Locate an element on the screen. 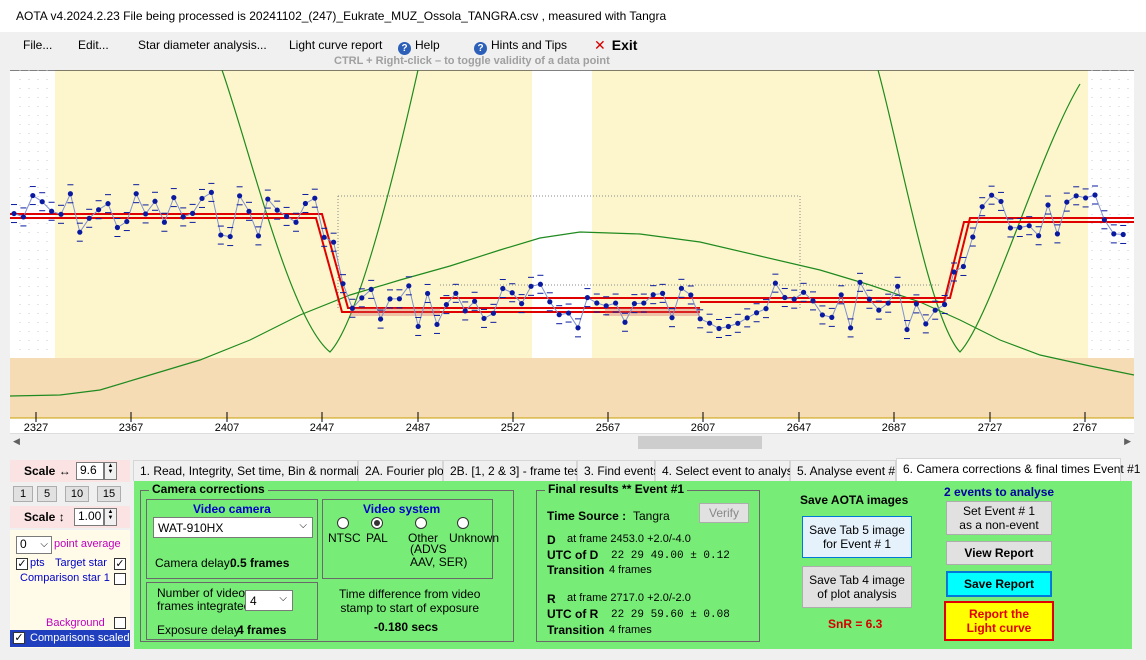 Image resolution: width=1146 pixels, height=660 pixels. save-report-button: Save Report is located at coordinates (999, 584).